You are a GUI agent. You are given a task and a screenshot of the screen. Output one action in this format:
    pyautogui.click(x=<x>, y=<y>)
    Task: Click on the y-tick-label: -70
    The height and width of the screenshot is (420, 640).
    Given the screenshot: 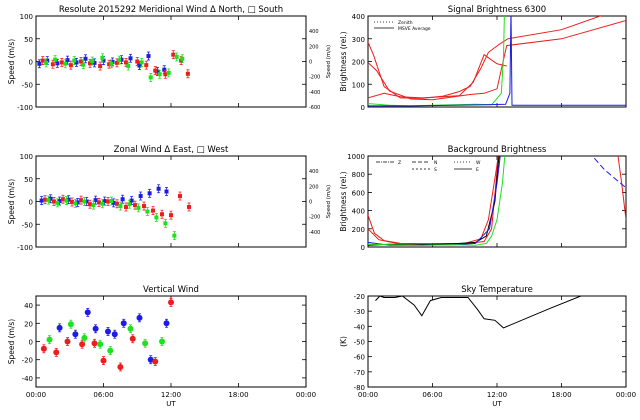 What is the action you would take?
    pyautogui.click(x=359, y=373)
    